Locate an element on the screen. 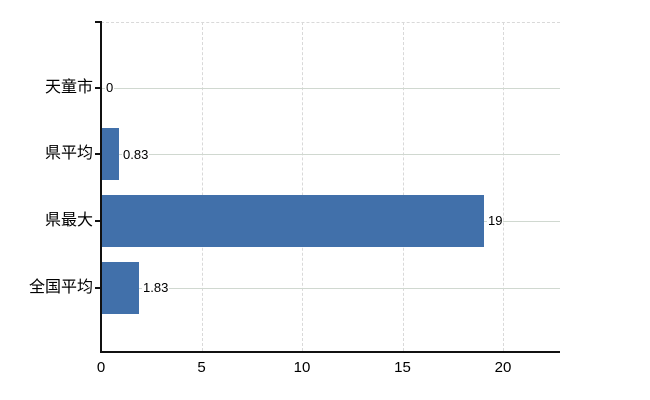  bar-value-label: 0.83 is located at coordinates (136, 154).